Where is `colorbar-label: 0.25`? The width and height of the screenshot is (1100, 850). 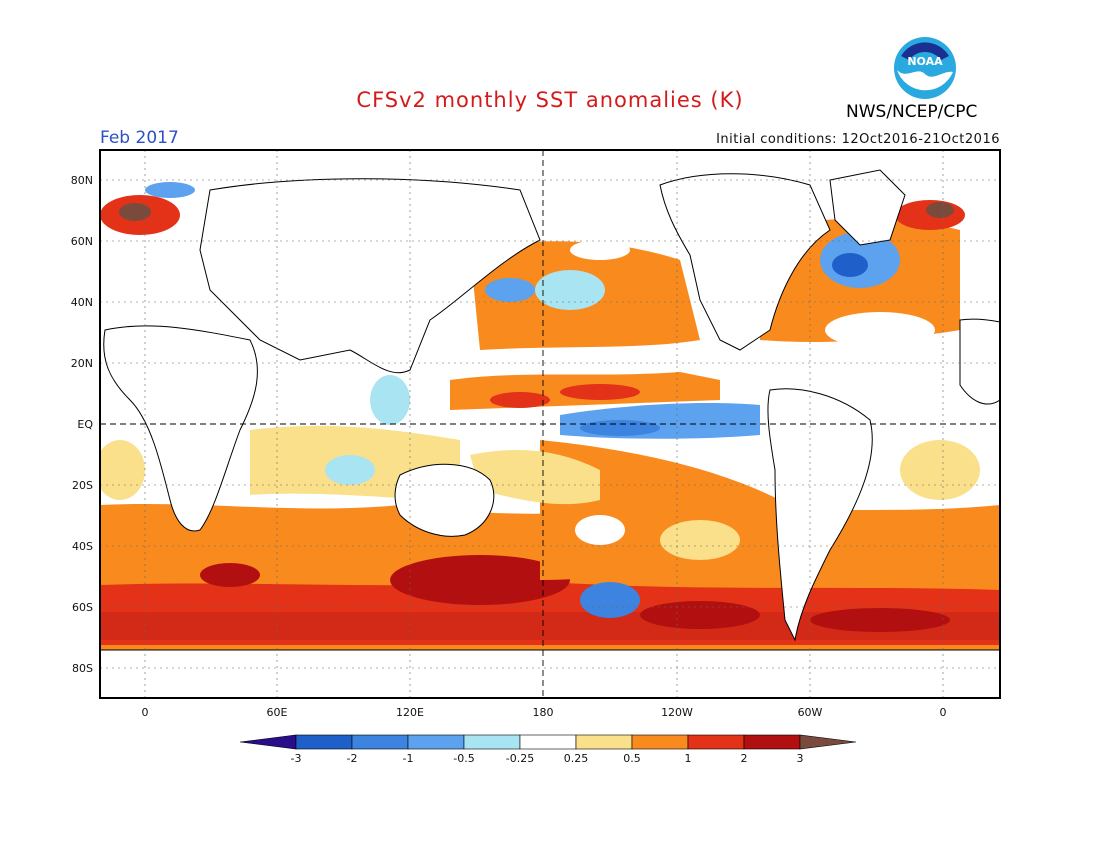
colorbar-label: 0.25 is located at coordinates (576, 758).